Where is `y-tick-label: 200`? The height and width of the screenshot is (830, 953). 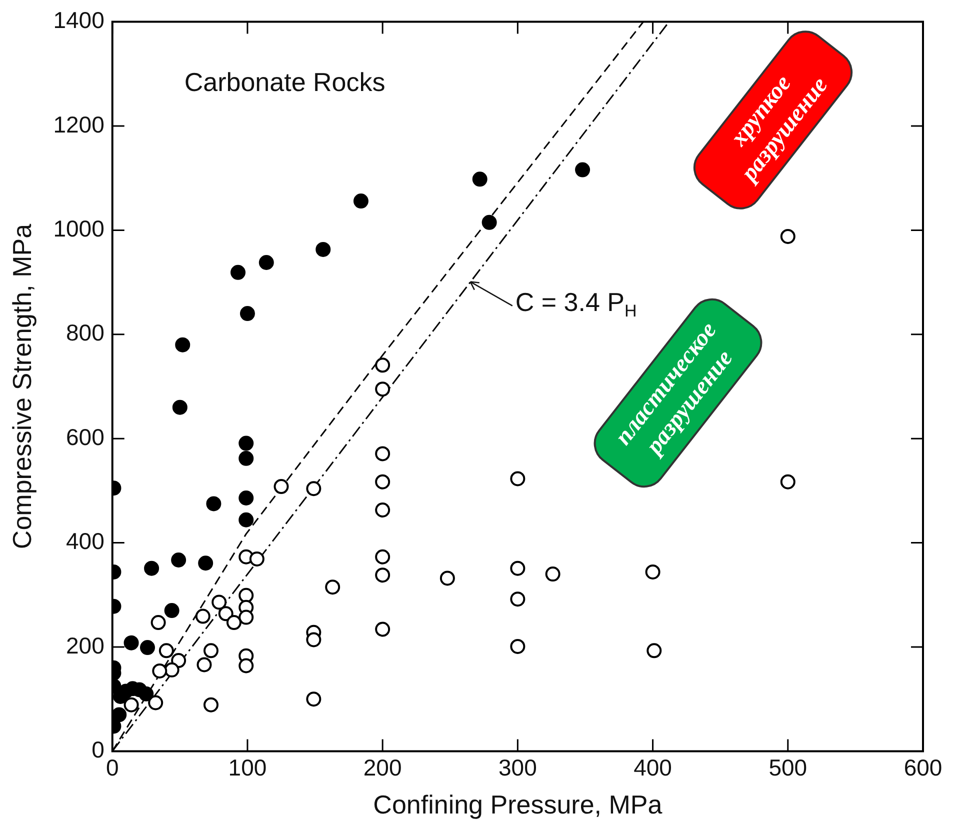
y-tick-label: 200 is located at coordinates (85, 645).